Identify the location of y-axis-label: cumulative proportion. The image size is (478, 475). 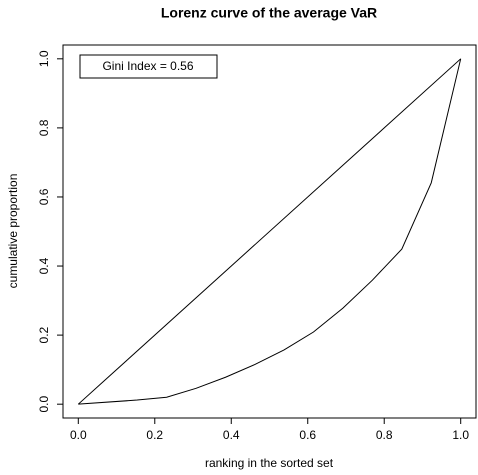
(13, 231).